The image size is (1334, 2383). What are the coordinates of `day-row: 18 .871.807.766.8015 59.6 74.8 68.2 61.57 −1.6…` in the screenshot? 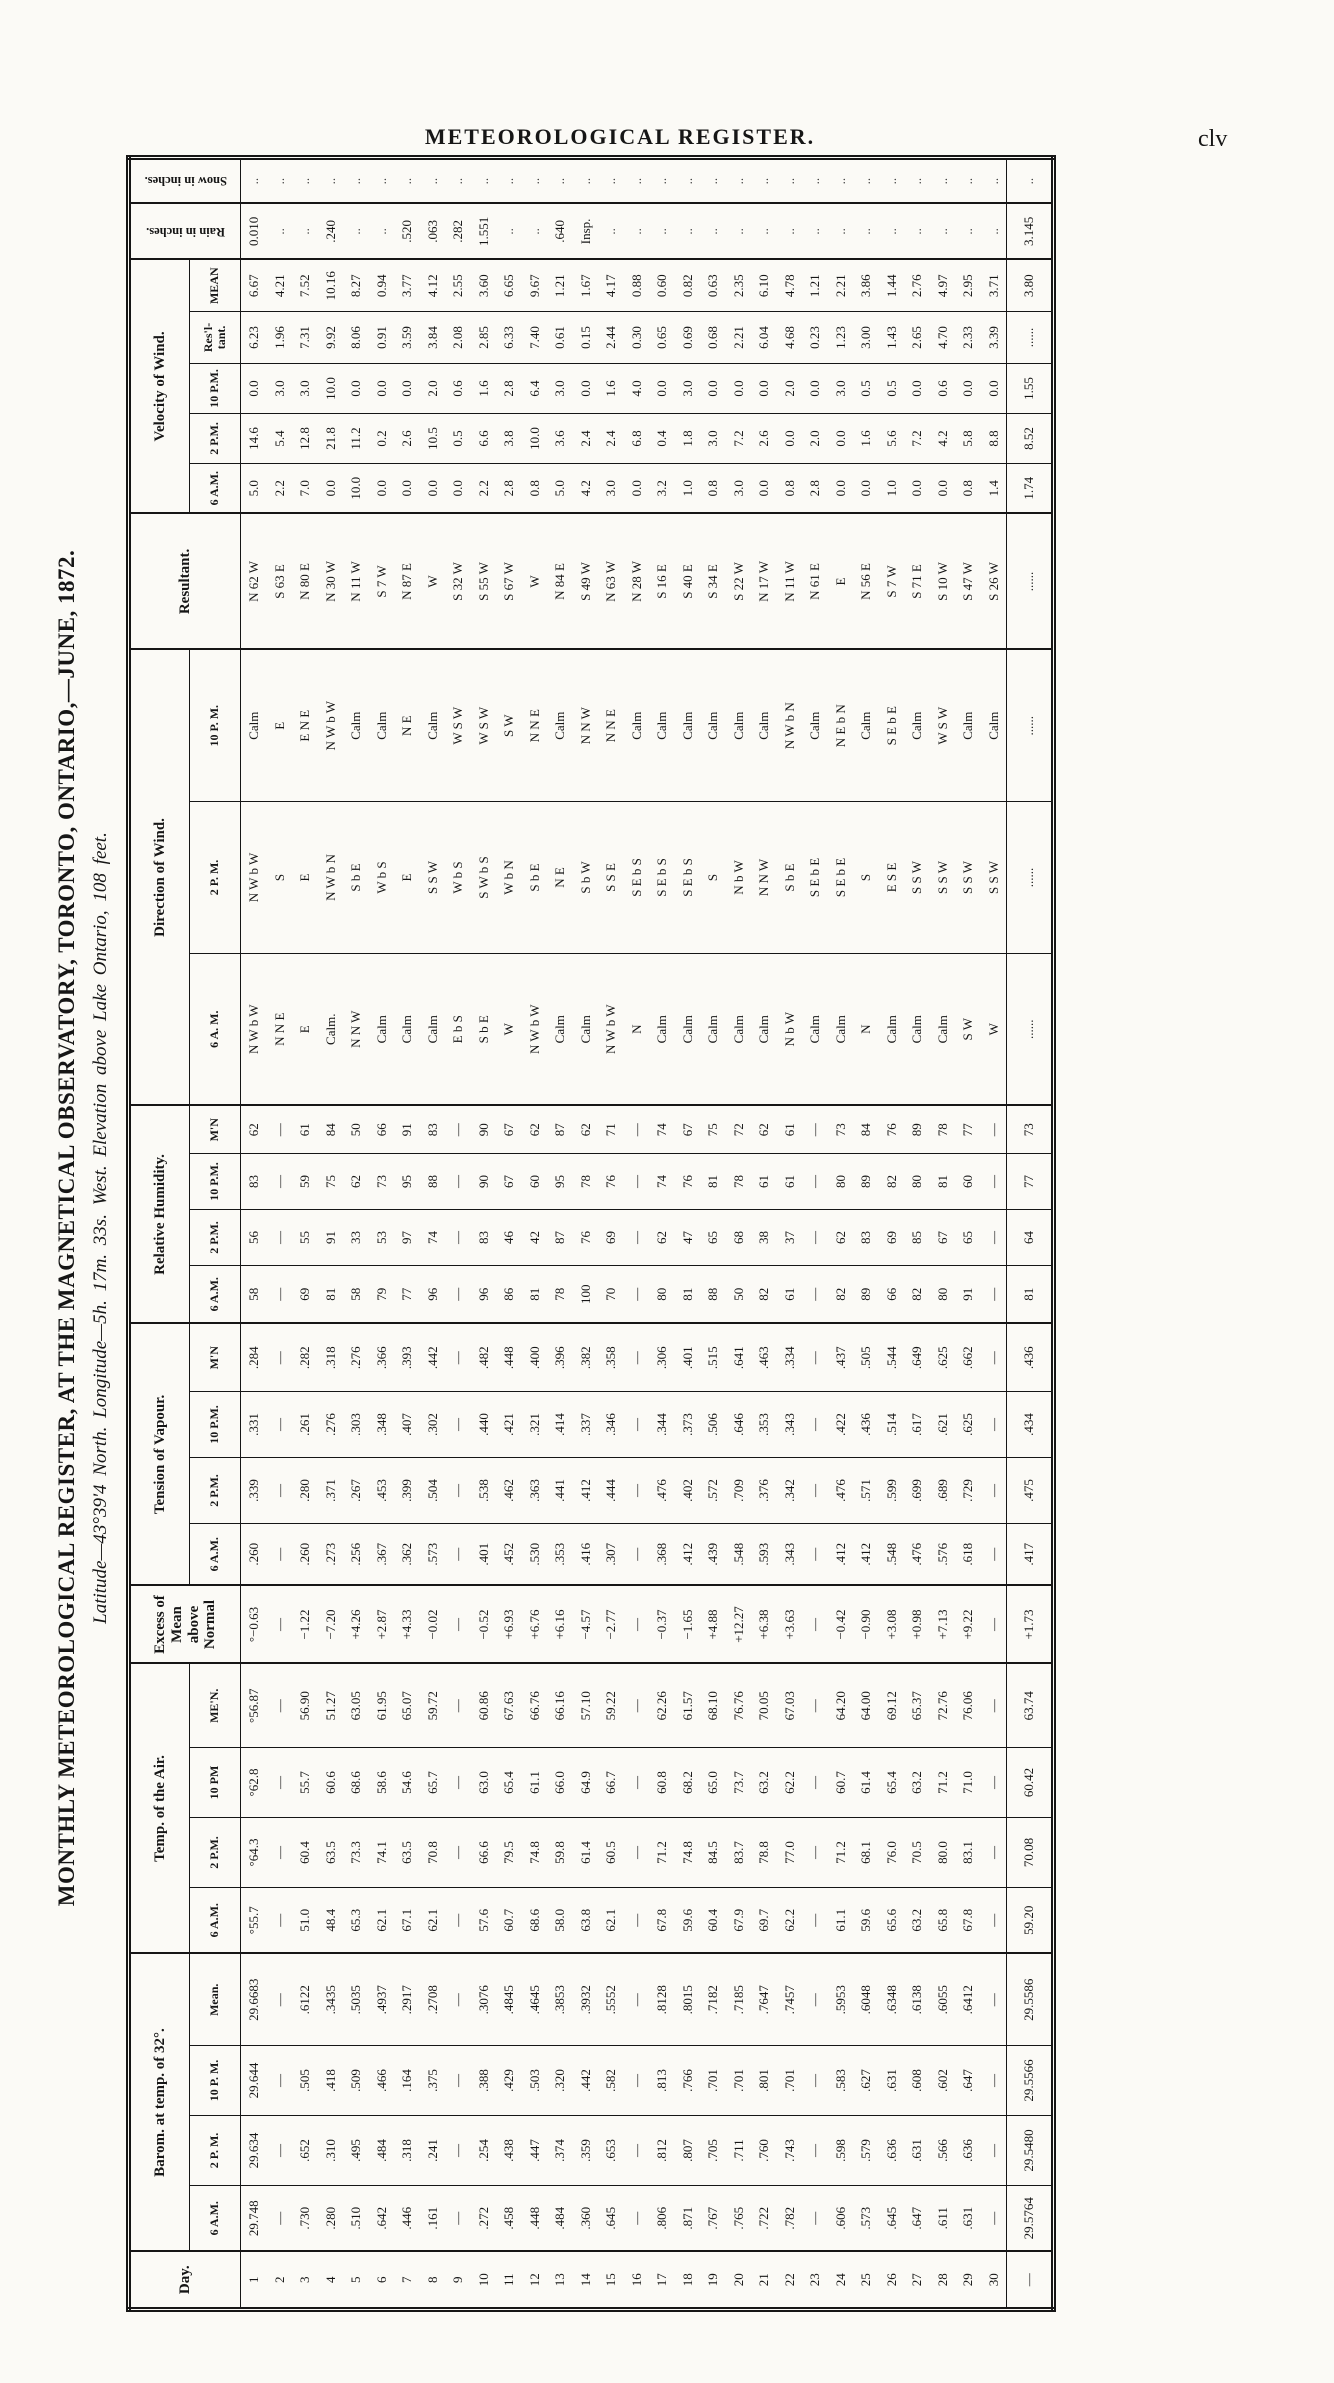 It's located at (687, 1233).